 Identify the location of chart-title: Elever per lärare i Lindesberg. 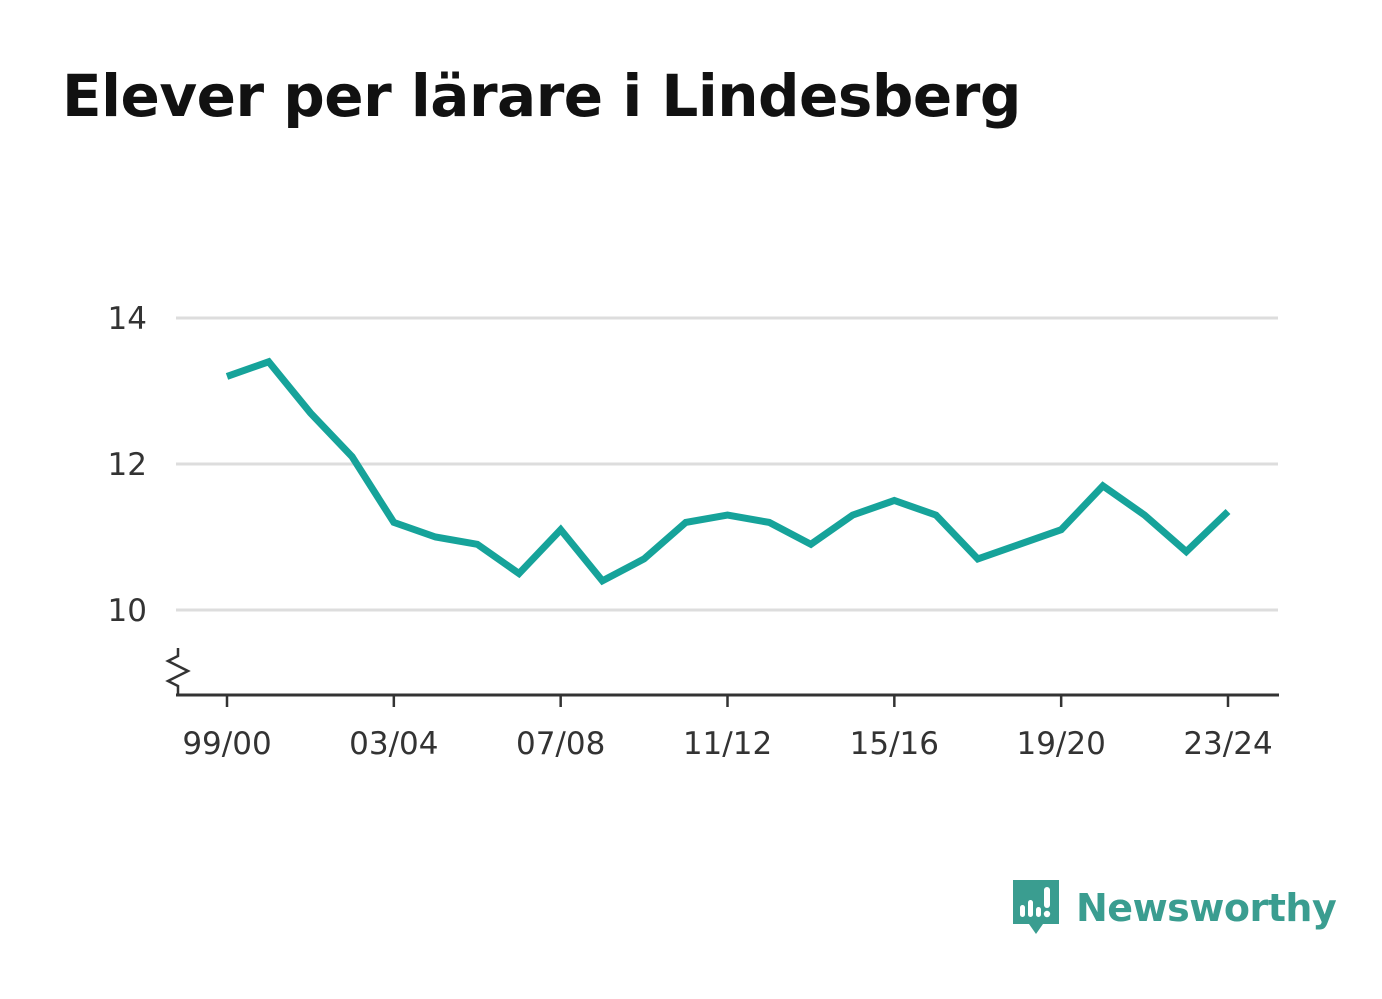
(541, 96).